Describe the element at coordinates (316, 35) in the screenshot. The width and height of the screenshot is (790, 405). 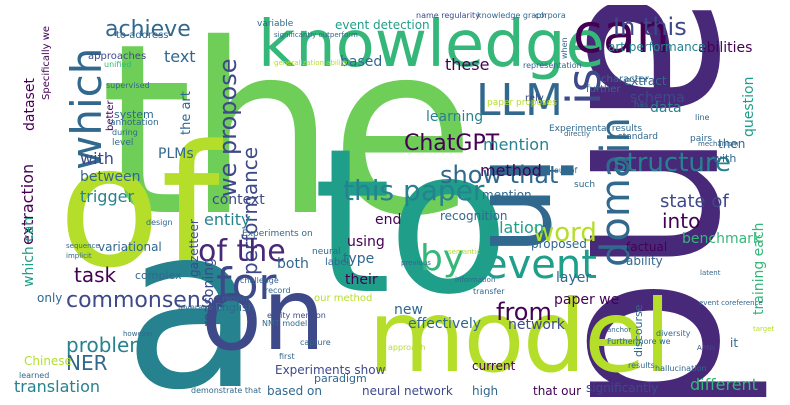
I see `word-significantly-outperform: significantly outperform` at that location.